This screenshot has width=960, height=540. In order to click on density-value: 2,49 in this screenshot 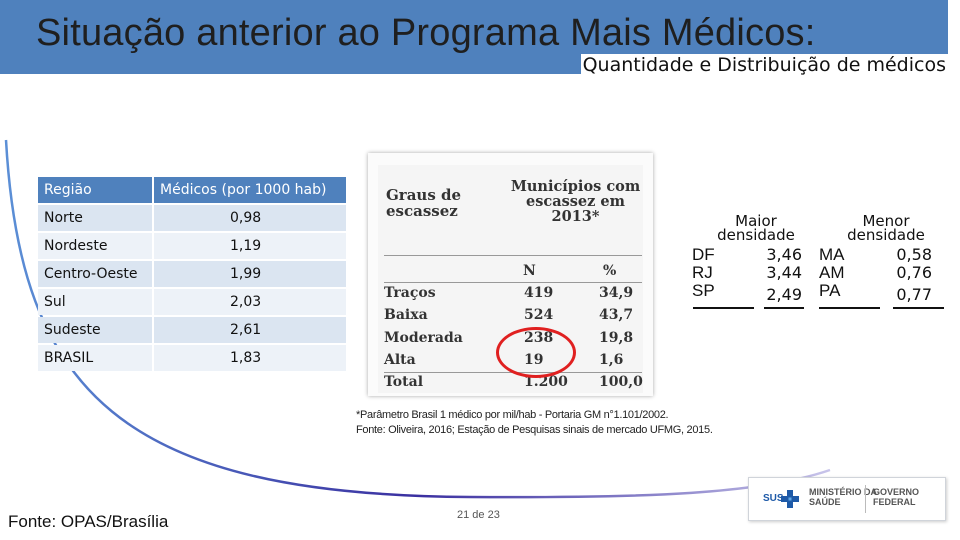, I will do `click(784, 294)`.